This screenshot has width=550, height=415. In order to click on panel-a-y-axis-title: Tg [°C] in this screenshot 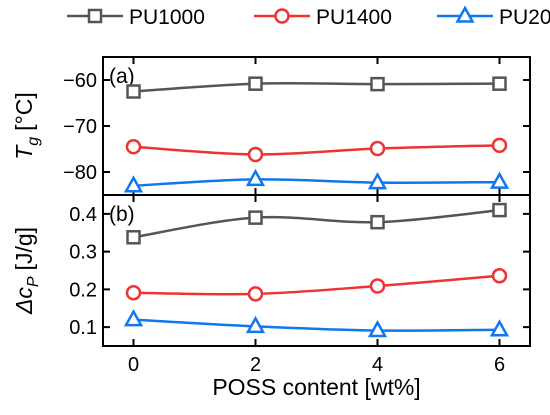, I will do `click(26, 126)`.